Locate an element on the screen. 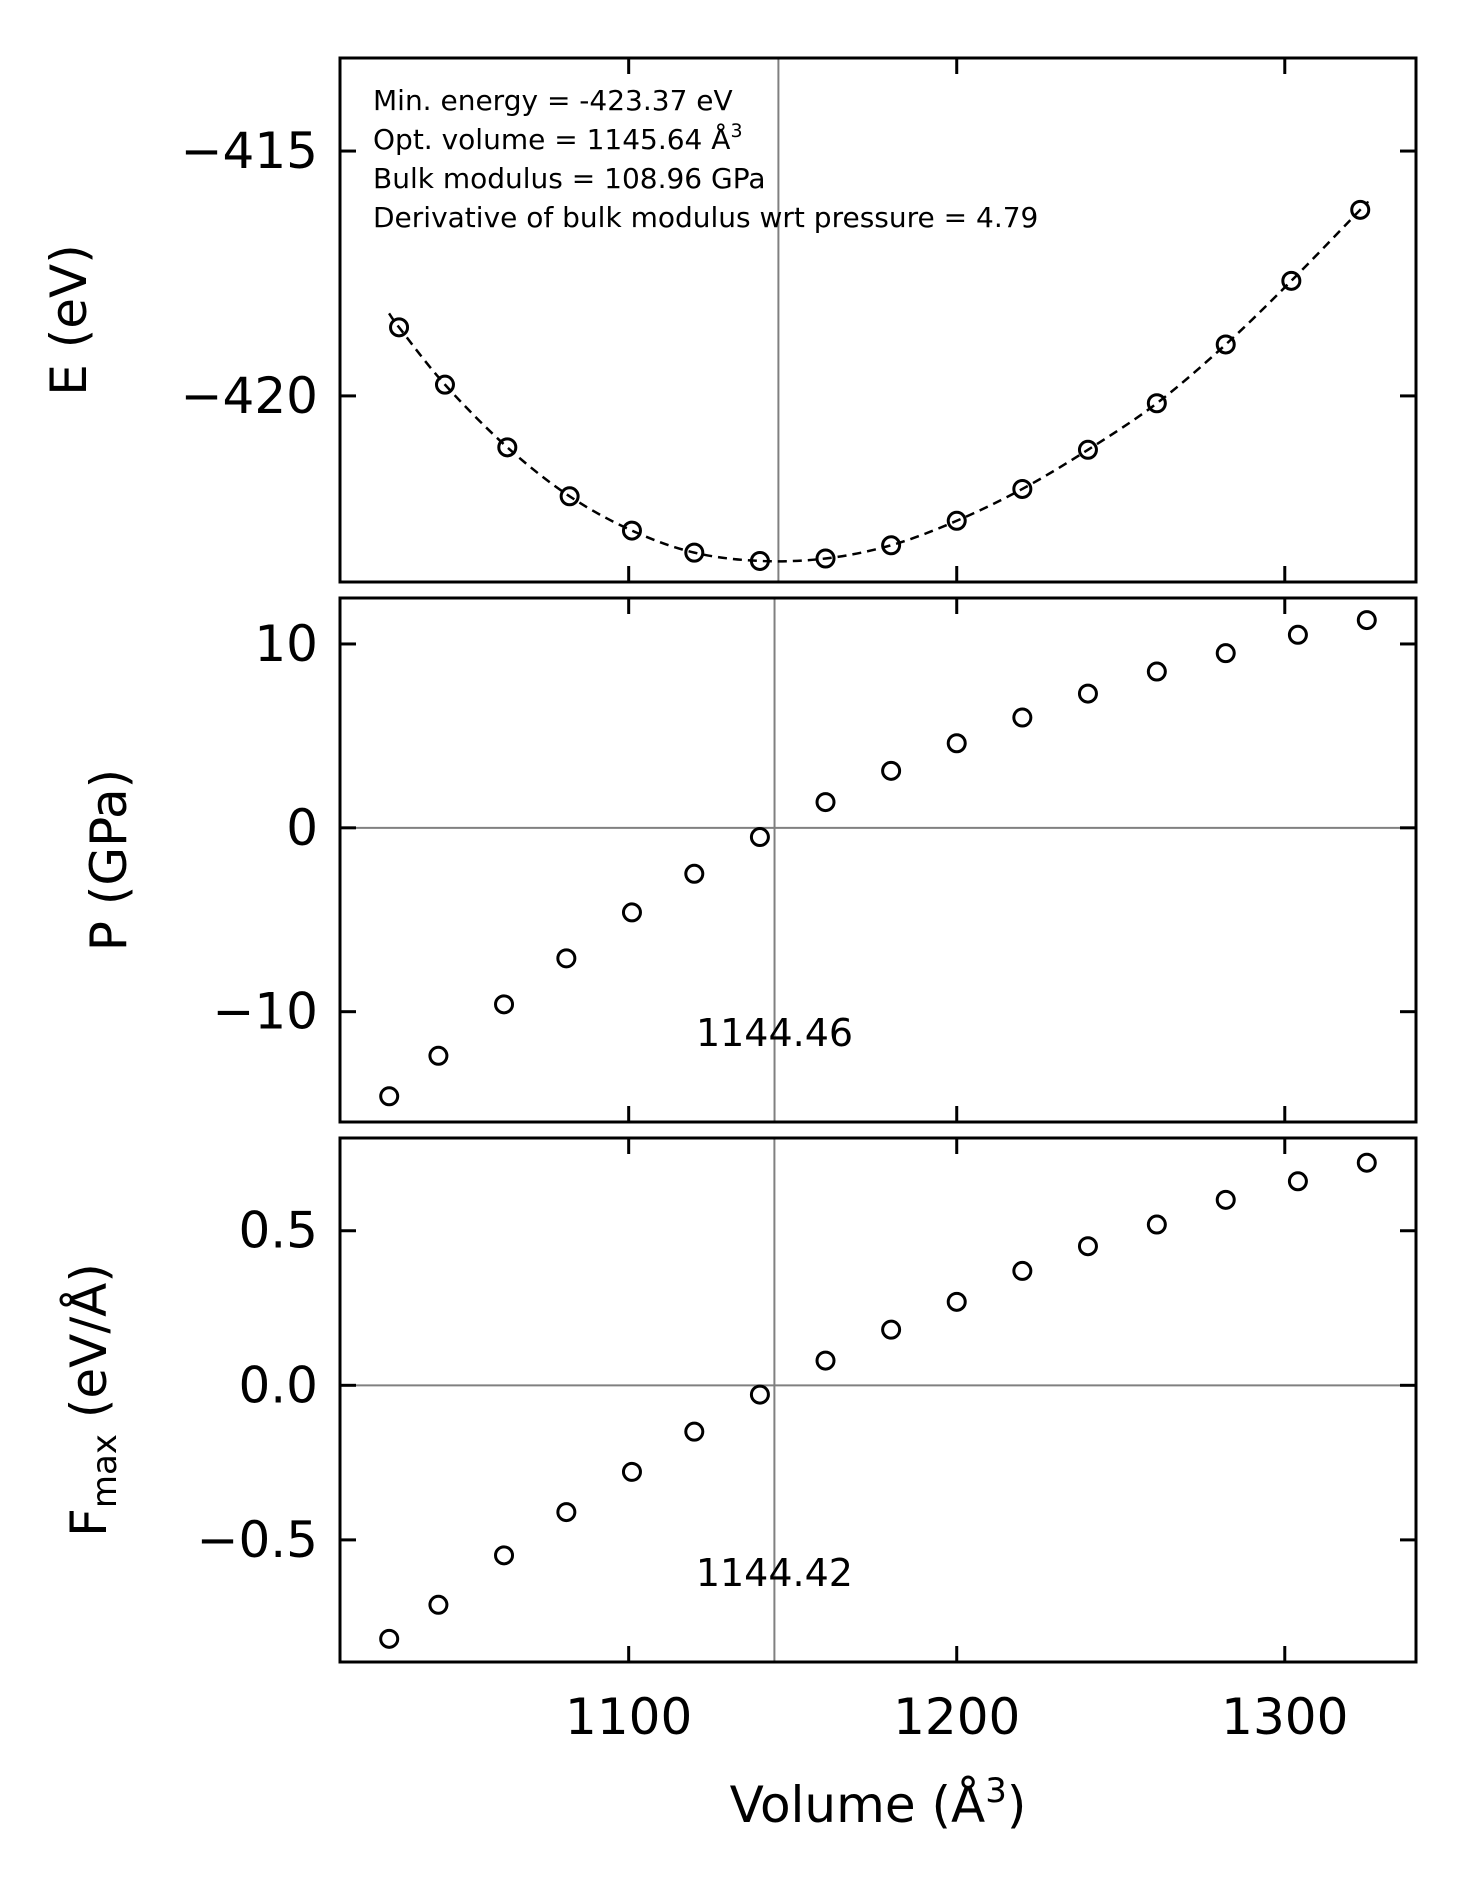 The width and height of the screenshot is (1469, 1899). x-tick-label: 1100 is located at coordinates (628, 1717).